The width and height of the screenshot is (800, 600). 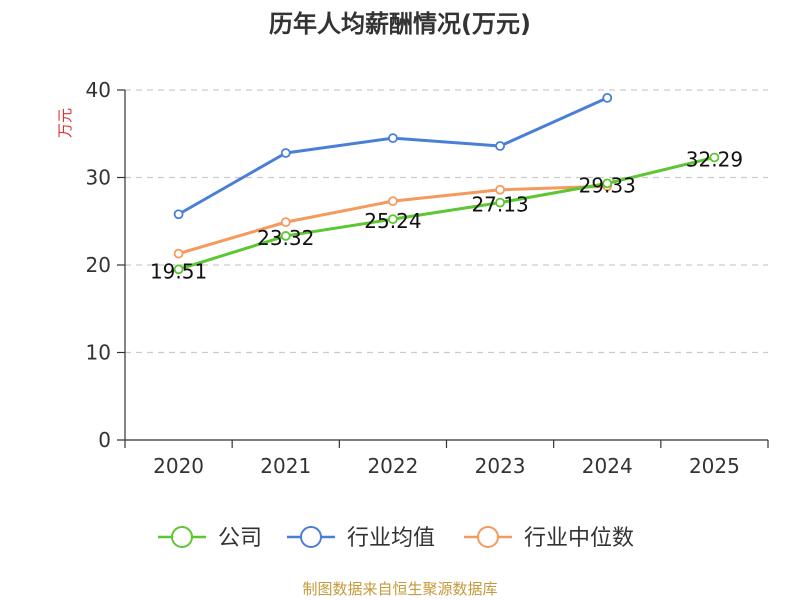 I want to click on y-tick-label: 40, so click(x=98, y=90).